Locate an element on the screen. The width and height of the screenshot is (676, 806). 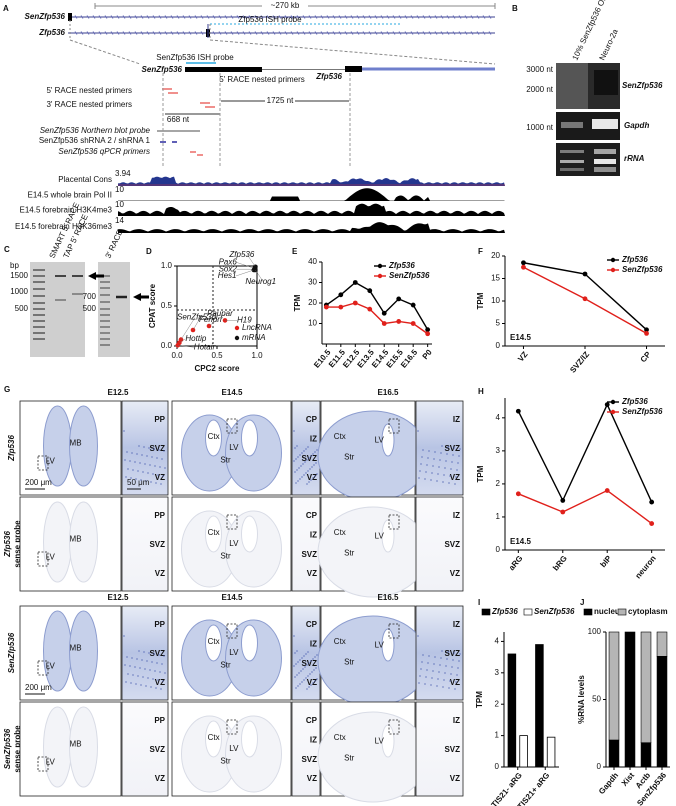
bar-segment is located at coordinates (646, 687).